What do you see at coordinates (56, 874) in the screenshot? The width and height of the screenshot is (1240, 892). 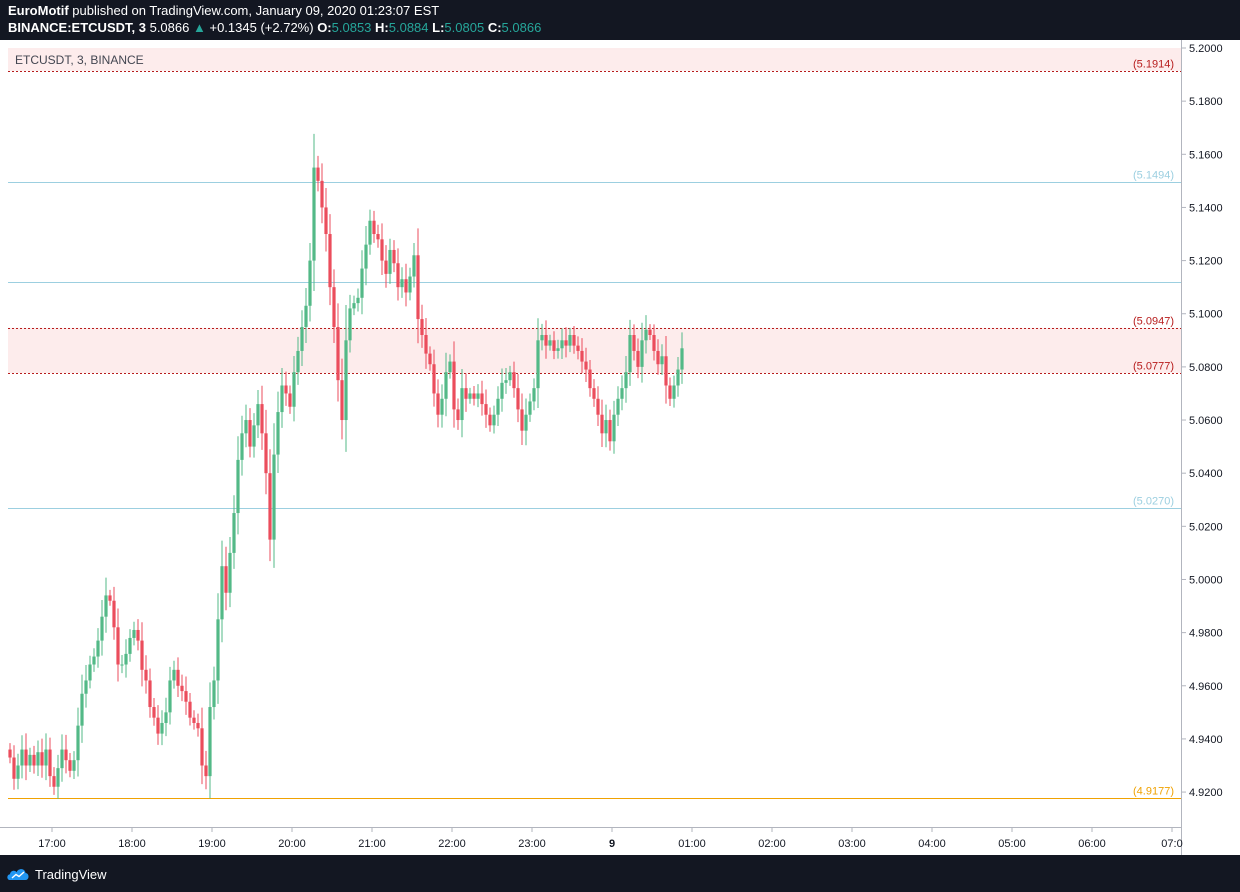 I see `tradingview-logo: TradingView` at bounding box center [56, 874].